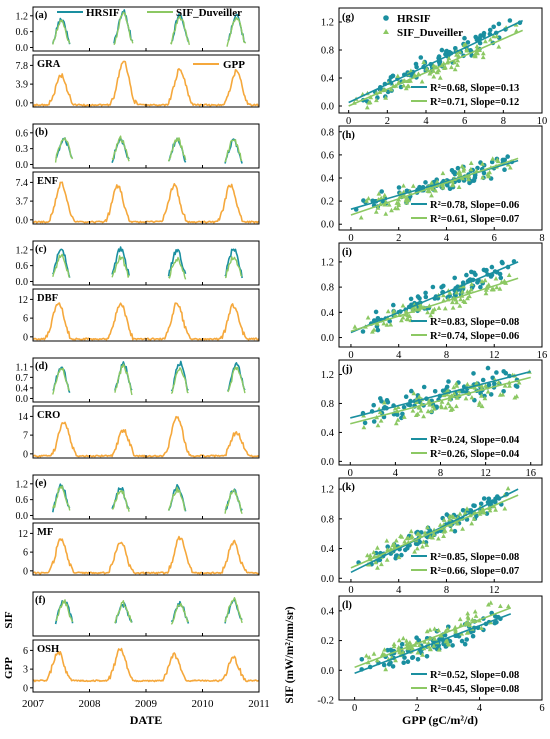 The height and width of the screenshot is (739, 550). What do you see at coordinates (474, 88) in the screenshot?
I see `r2-label-hrsif: R²=0.68, Slope=0.13` at bounding box center [474, 88].